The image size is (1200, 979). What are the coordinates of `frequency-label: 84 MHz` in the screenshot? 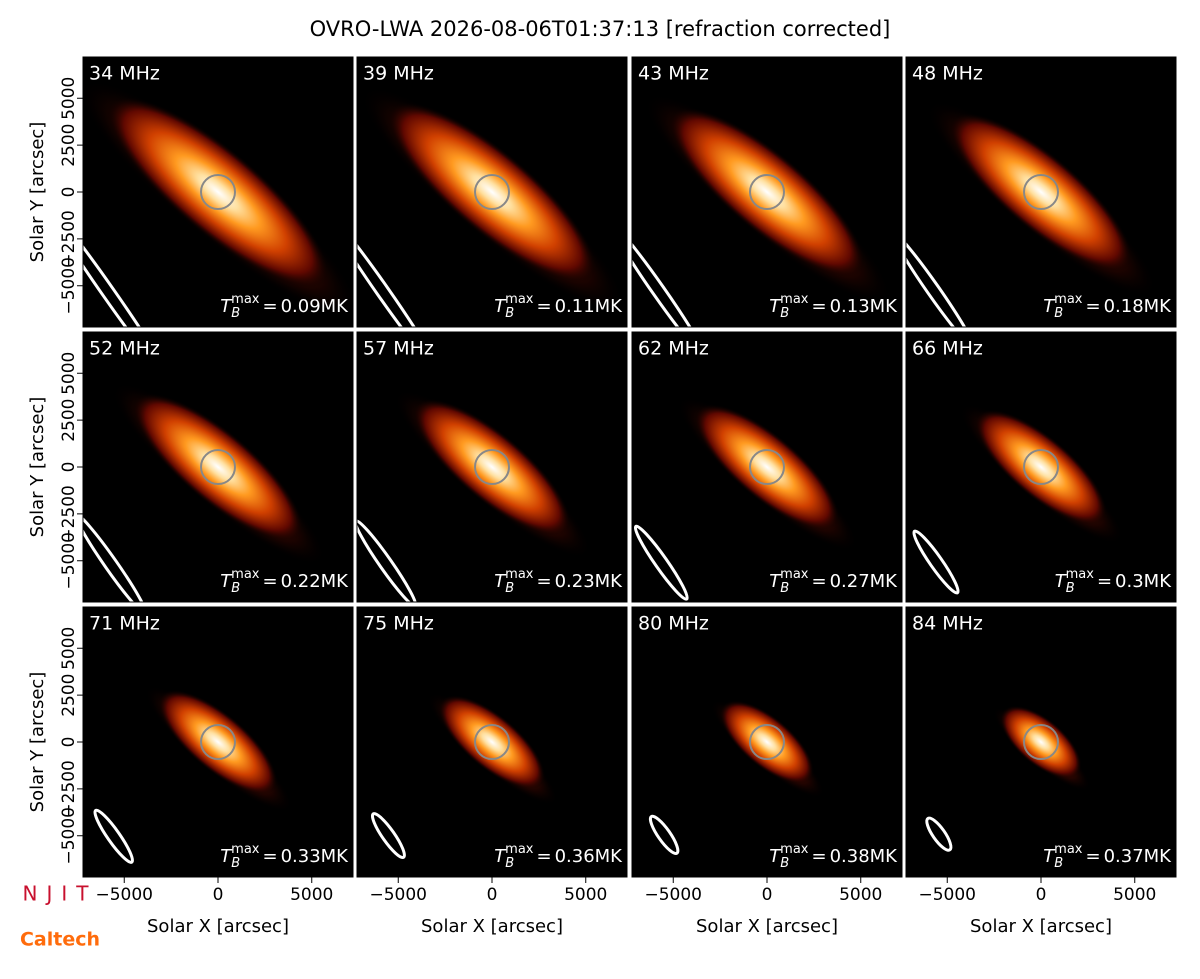 It's located at (947, 624).